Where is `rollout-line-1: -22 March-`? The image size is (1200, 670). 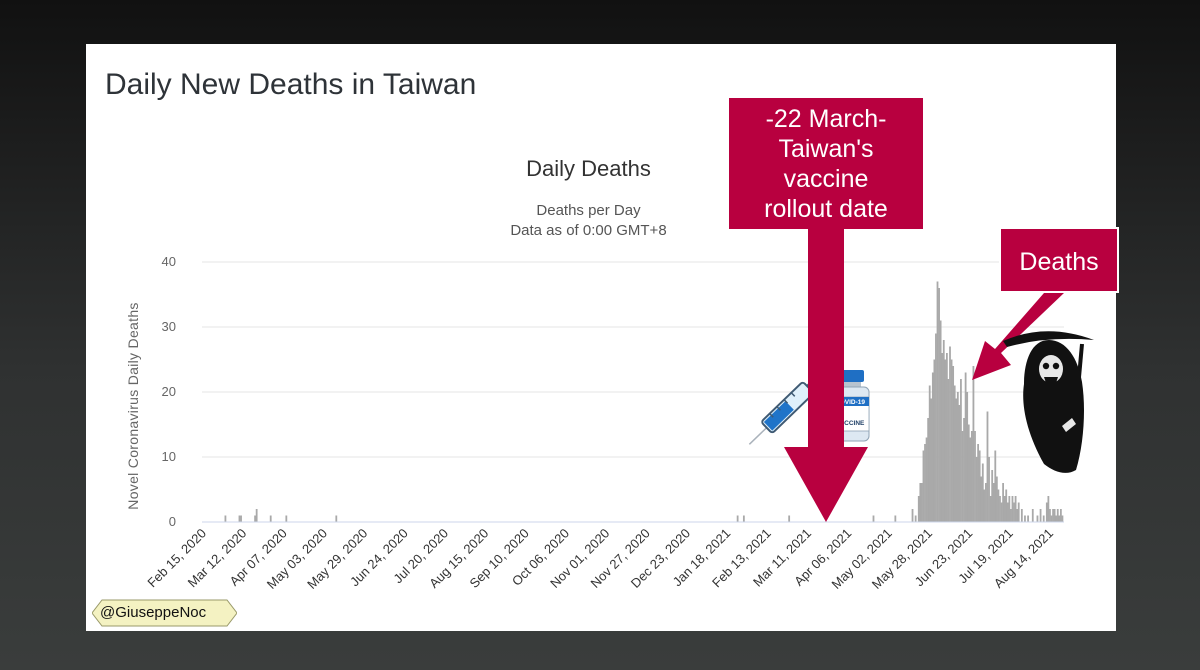 rollout-line-1: -22 March- is located at coordinates (826, 119).